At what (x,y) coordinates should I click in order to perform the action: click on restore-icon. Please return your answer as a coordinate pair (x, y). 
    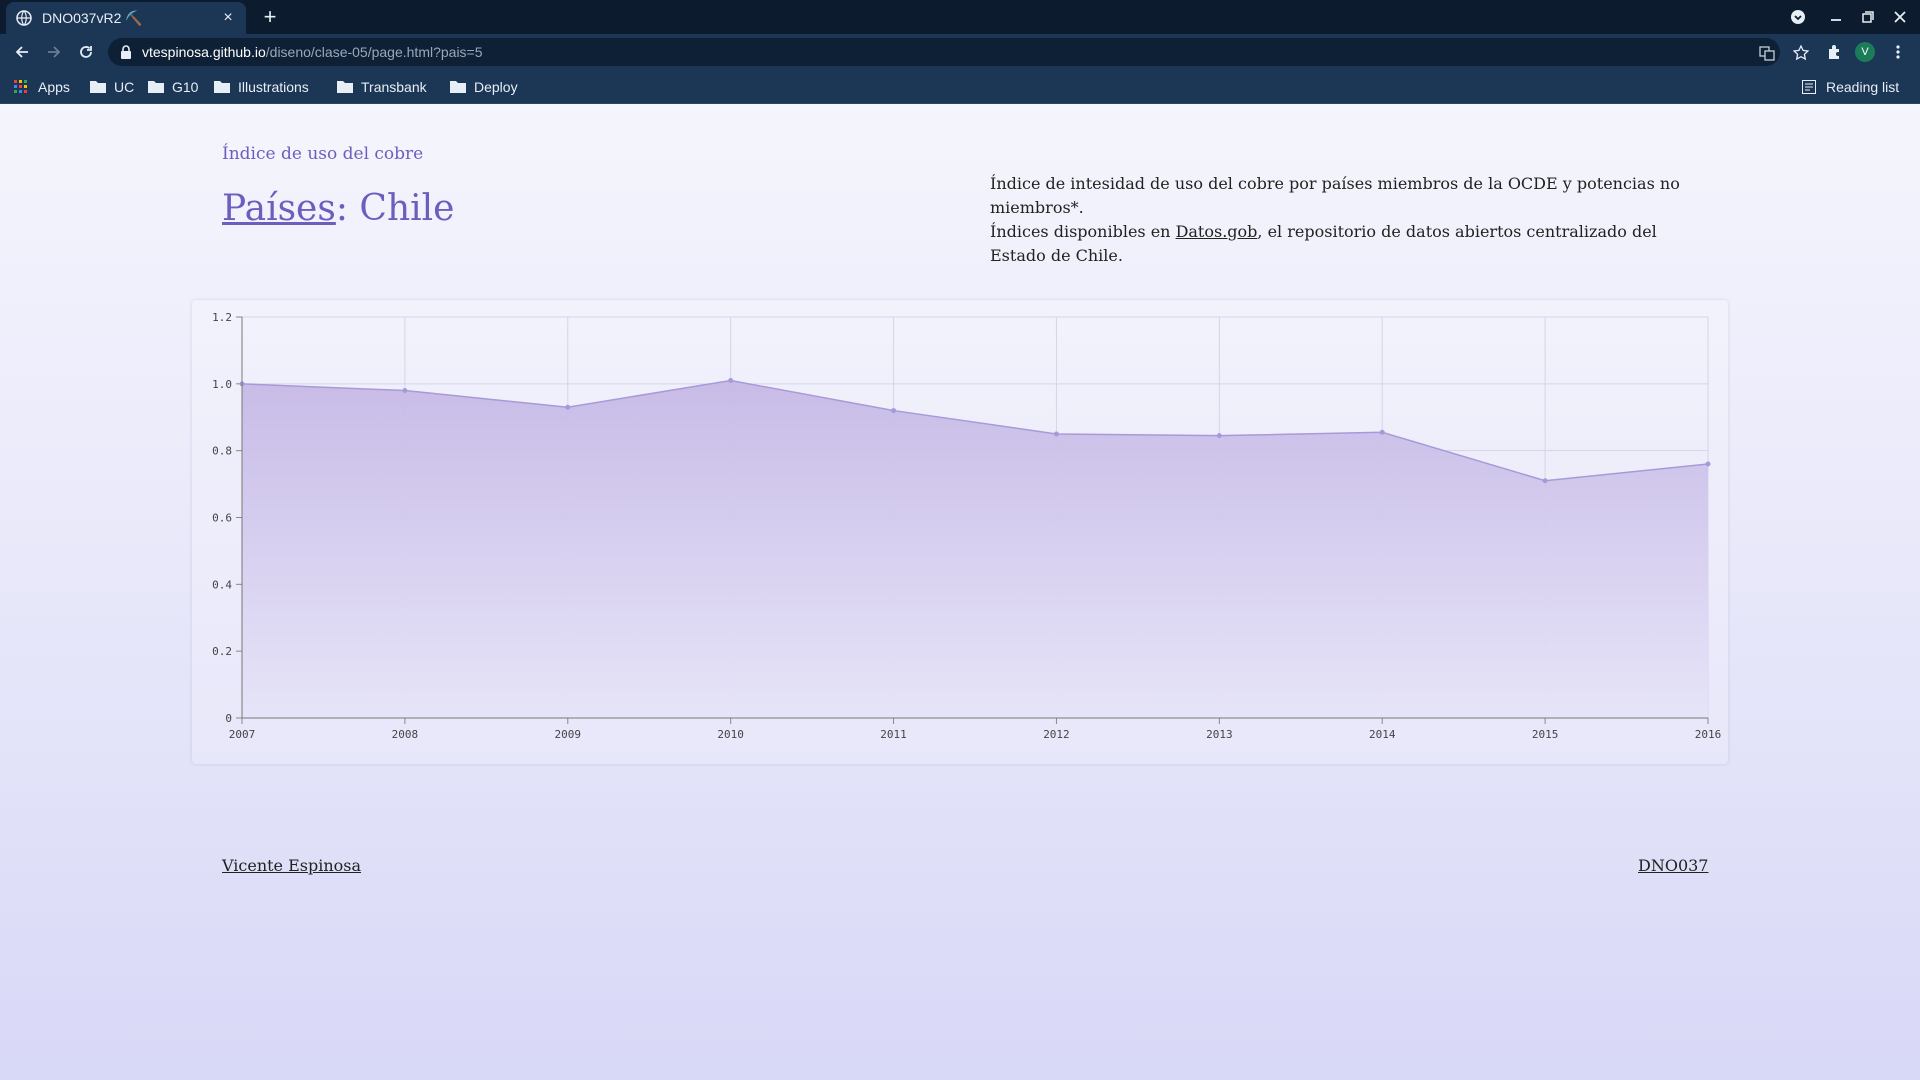
    Looking at the image, I should click on (1868, 17).